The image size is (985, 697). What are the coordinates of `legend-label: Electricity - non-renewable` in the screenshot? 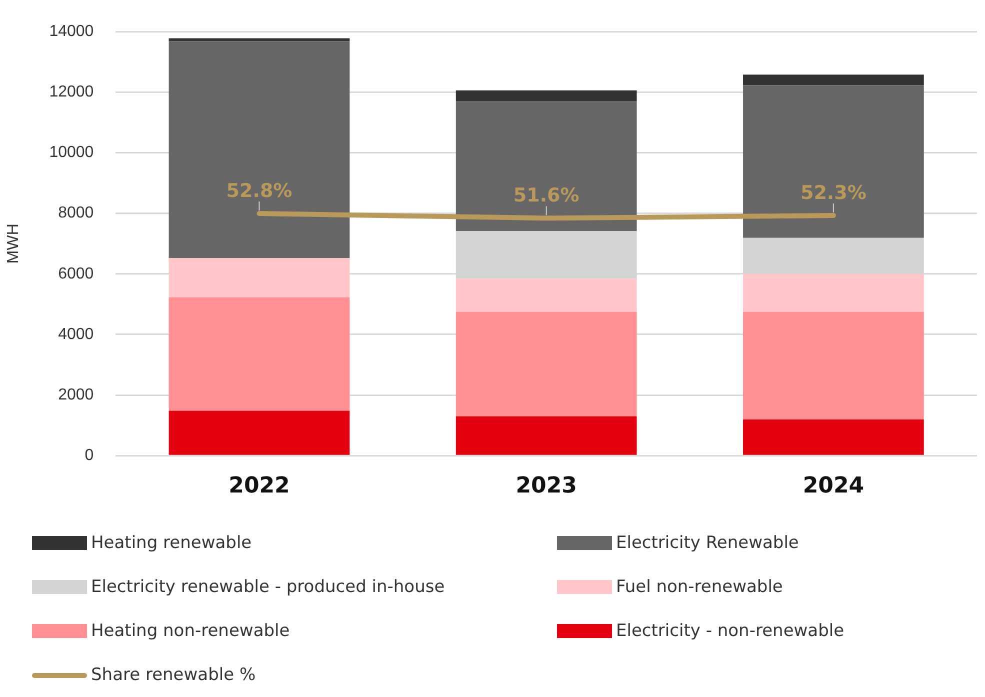 It's located at (730, 631).